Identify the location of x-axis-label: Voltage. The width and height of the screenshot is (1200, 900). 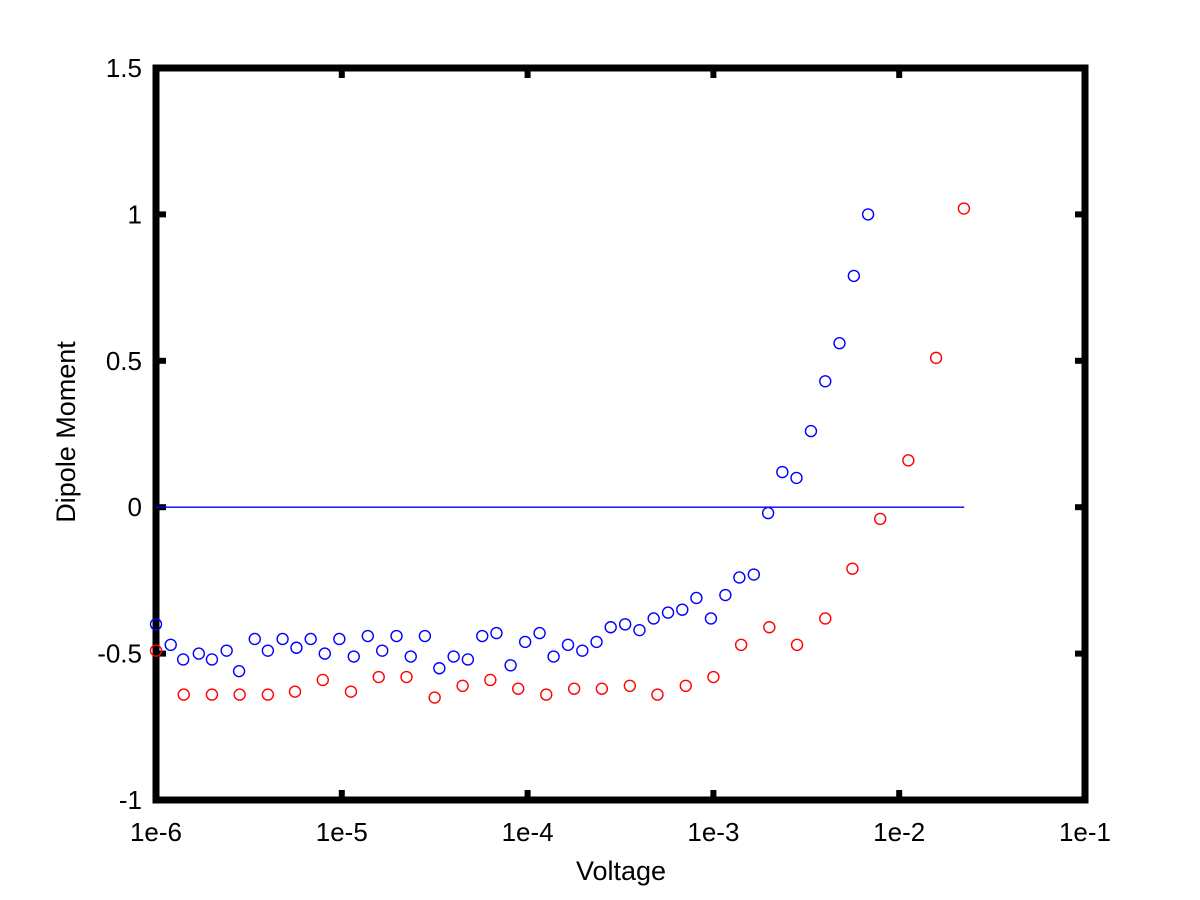
(621, 871).